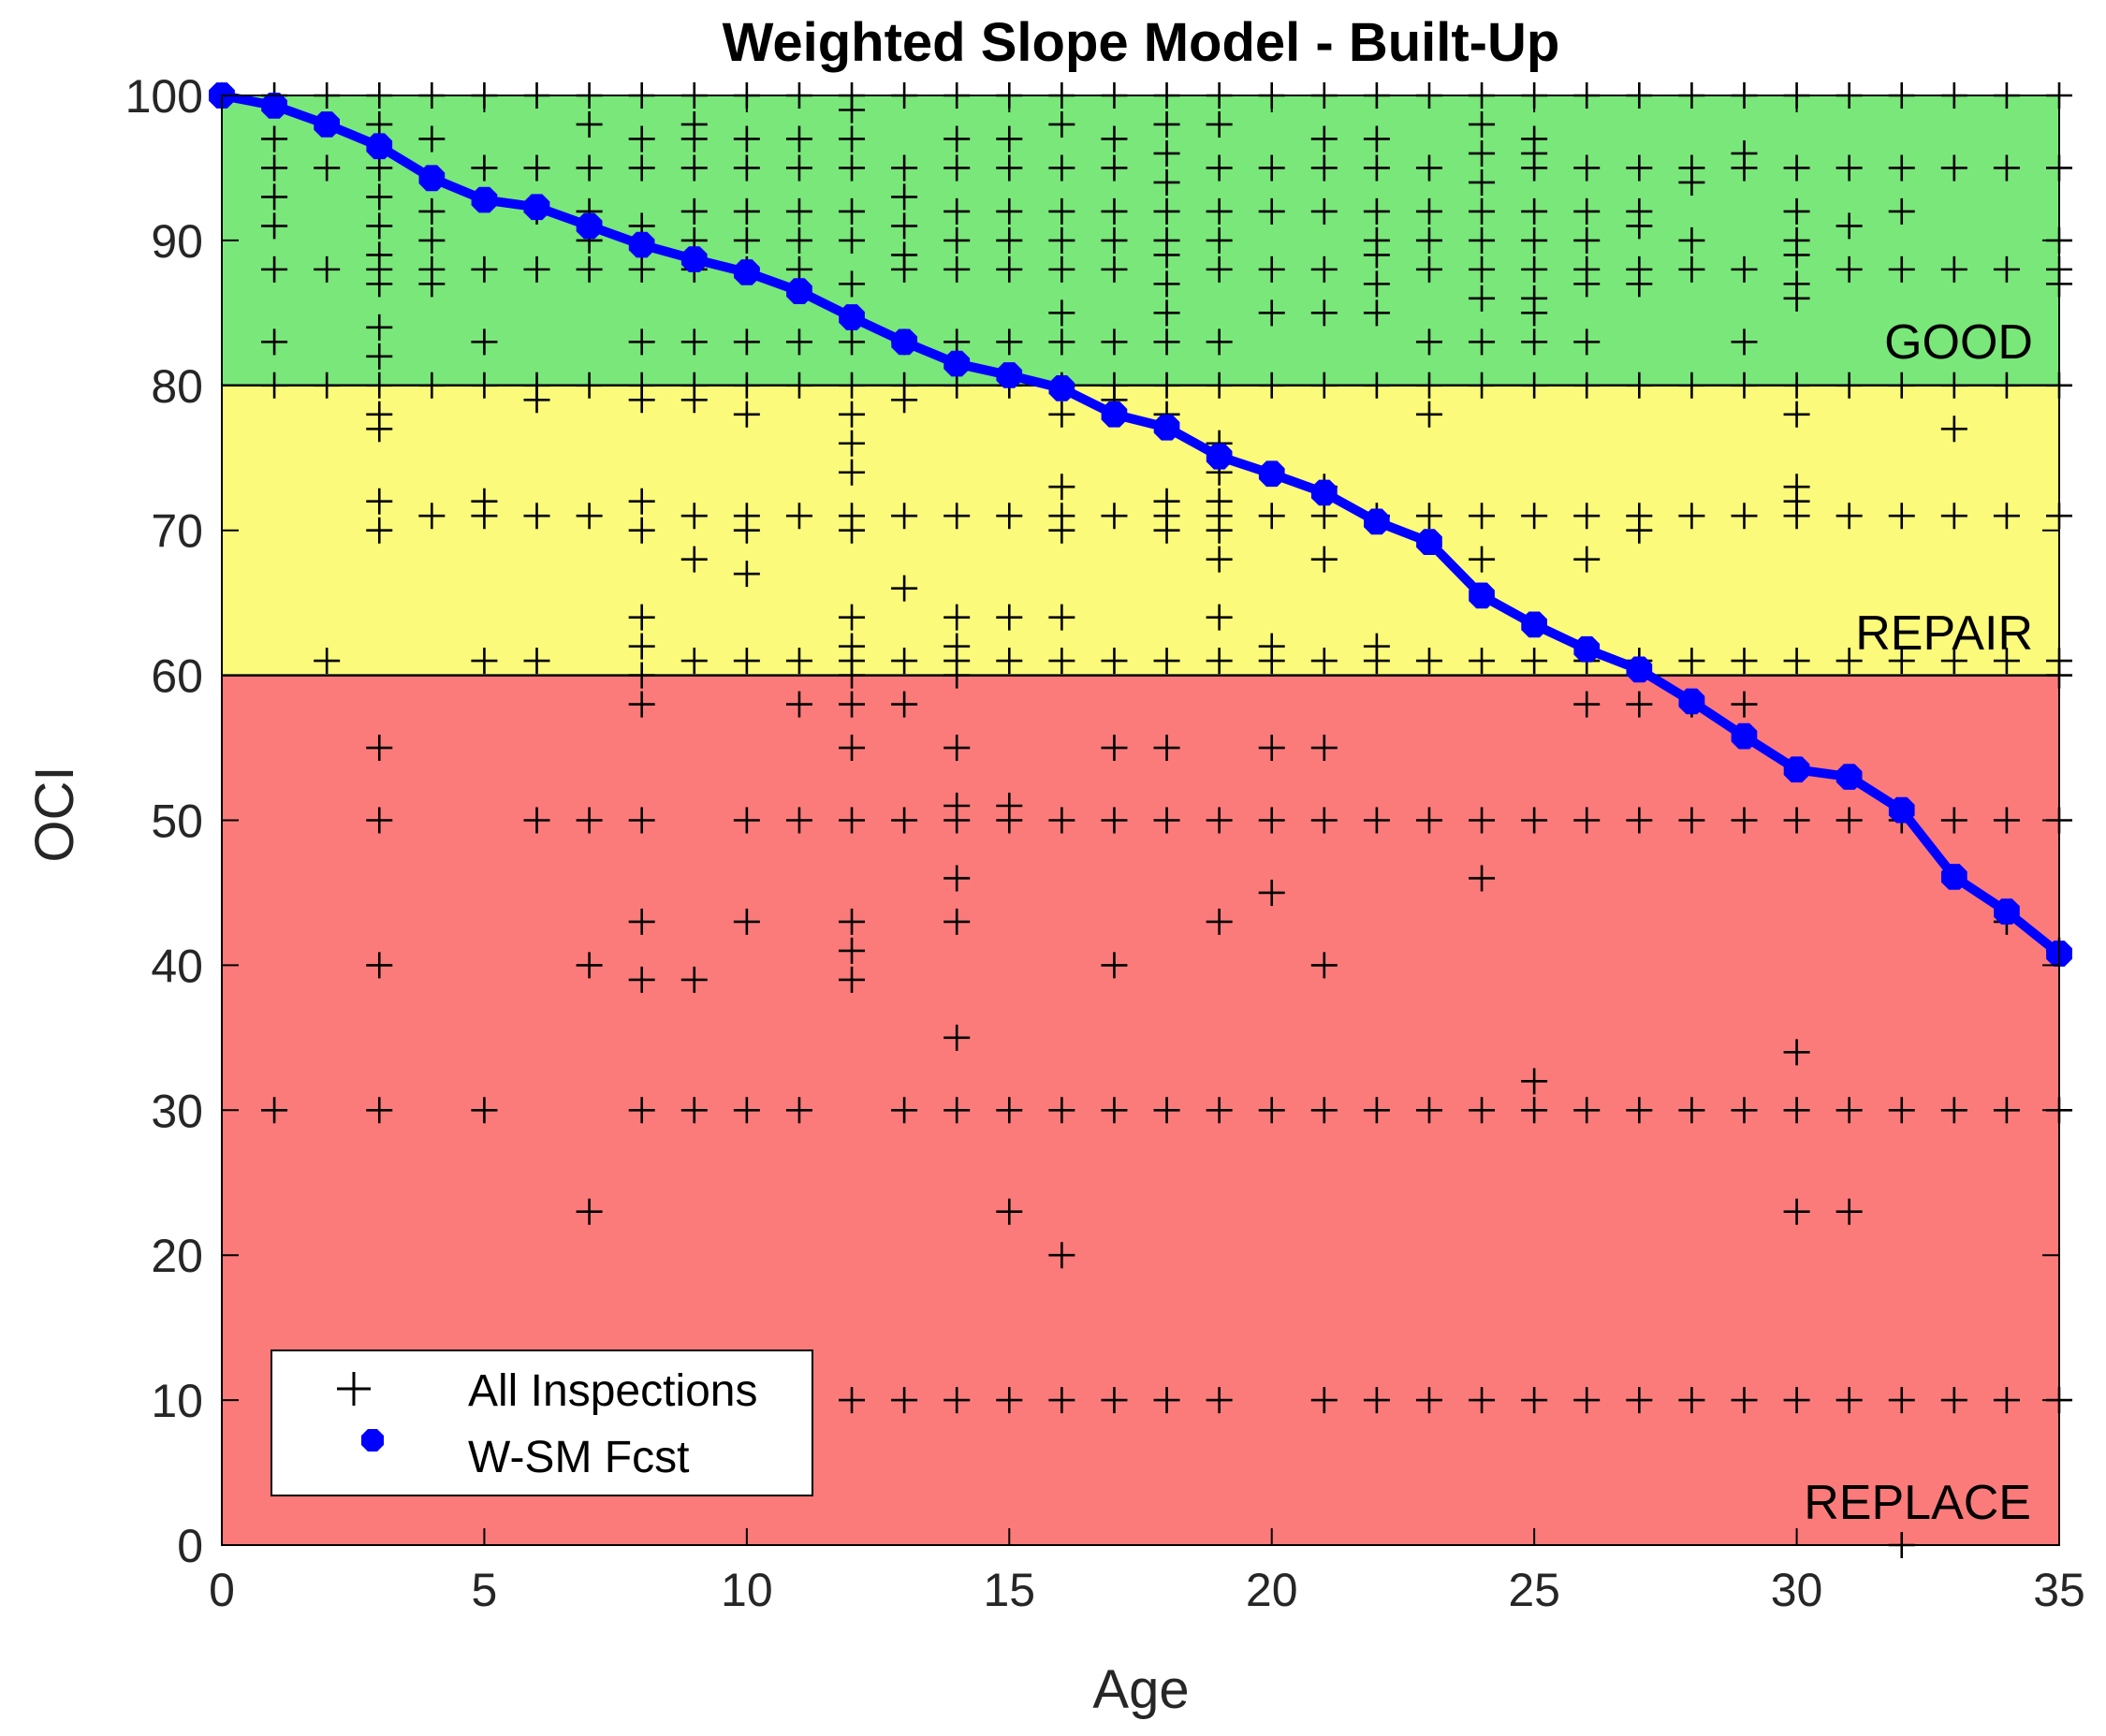 Image resolution: width=2106 pixels, height=1736 pixels. What do you see at coordinates (177, 677) in the screenshot?
I see `y-tick-label: 60` at bounding box center [177, 677].